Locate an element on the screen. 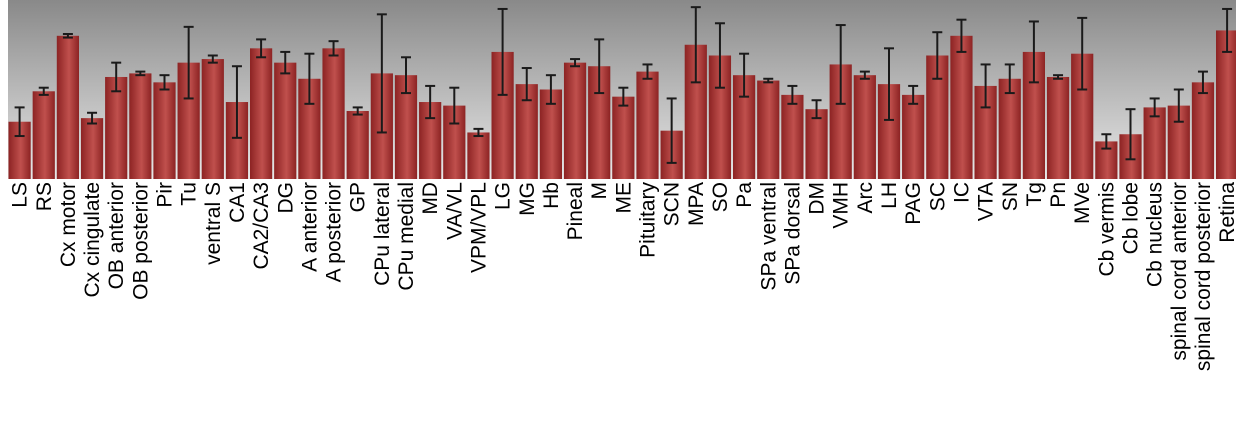  category-label: OB anterior is located at coordinates (116, 235).